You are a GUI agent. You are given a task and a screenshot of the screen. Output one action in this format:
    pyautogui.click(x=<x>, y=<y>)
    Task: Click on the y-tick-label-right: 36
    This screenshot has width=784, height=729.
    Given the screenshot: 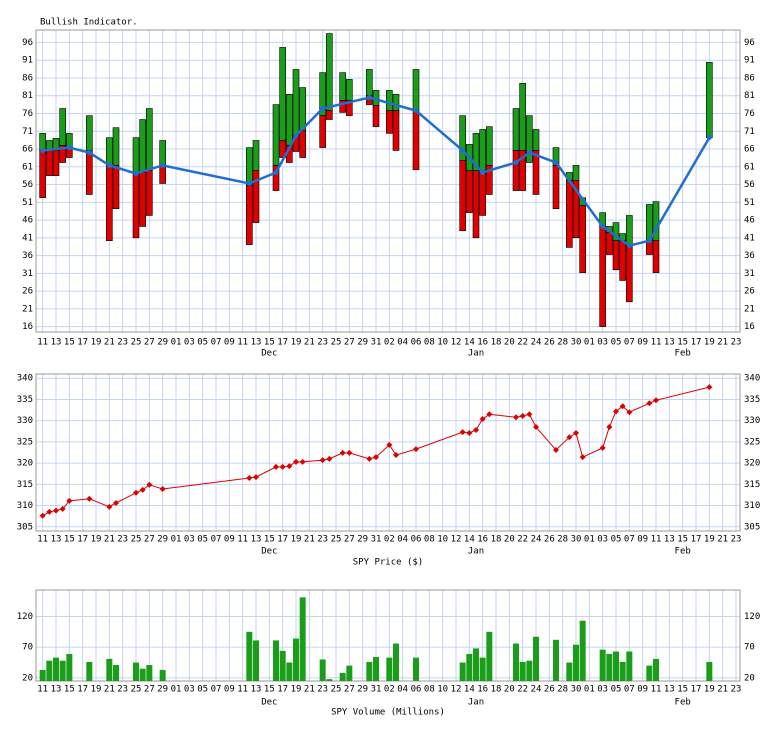 What is the action you would take?
    pyautogui.click(x=749, y=256)
    